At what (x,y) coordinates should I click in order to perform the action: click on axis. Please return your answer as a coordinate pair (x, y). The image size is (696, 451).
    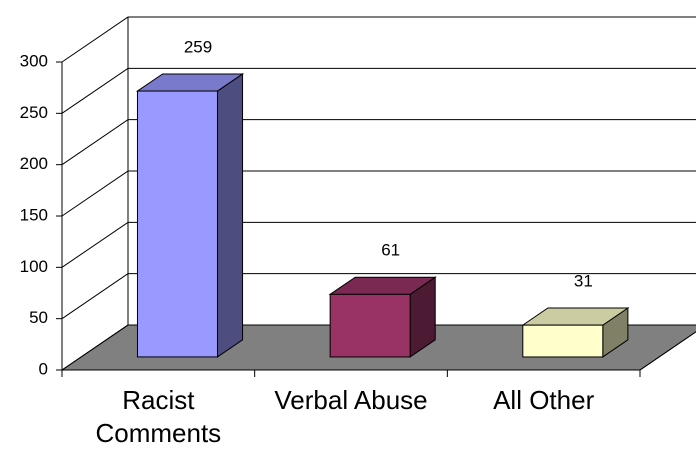
    Looking at the image, I should click on (667, 351).